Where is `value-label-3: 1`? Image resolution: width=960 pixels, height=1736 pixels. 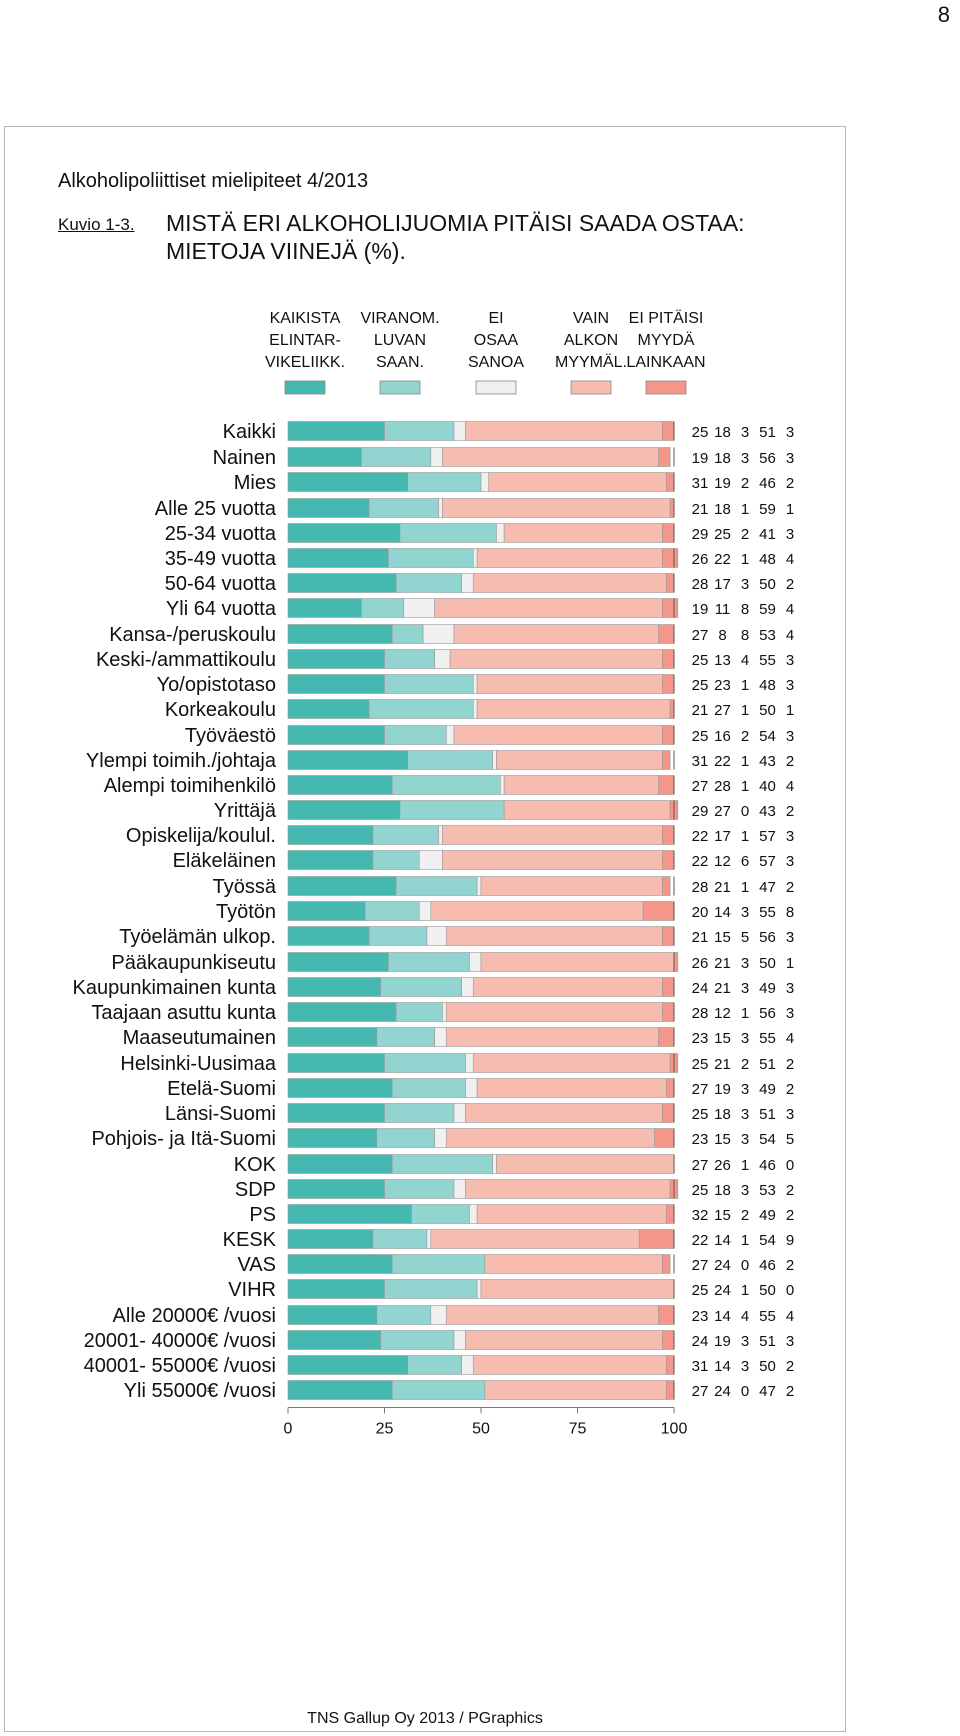
value-label-3: 1 is located at coordinates (745, 761).